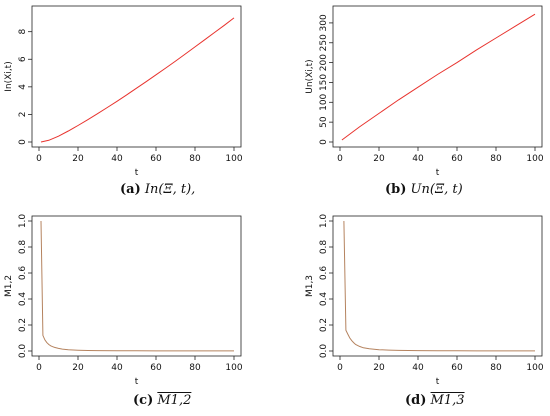 The width and height of the screenshot is (550, 416). Describe the element at coordinates (324, 122) in the screenshot. I see `y-tick-label: 50` at that location.